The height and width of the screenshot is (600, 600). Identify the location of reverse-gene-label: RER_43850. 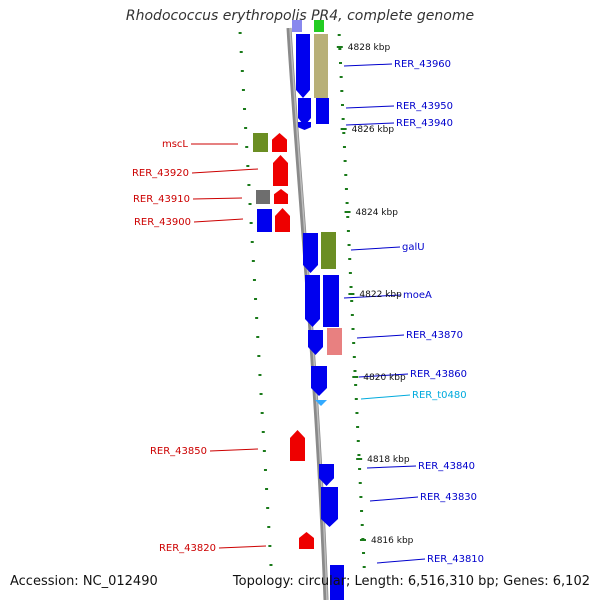
(178, 451).